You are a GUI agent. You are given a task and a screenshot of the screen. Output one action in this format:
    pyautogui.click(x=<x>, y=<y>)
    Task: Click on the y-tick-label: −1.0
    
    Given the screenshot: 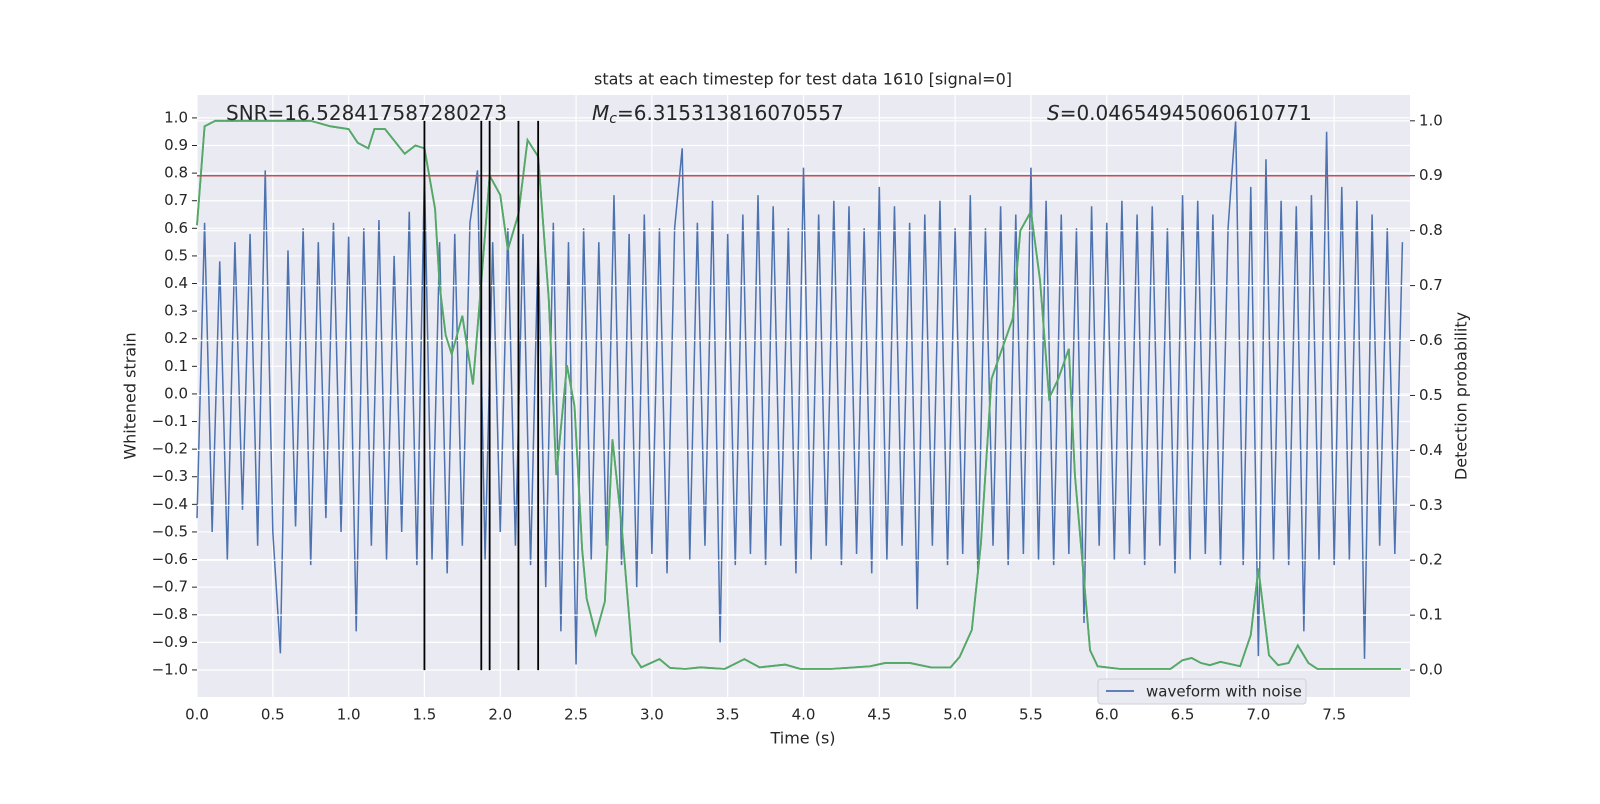 What is the action you would take?
    pyautogui.click(x=170, y=669)
    